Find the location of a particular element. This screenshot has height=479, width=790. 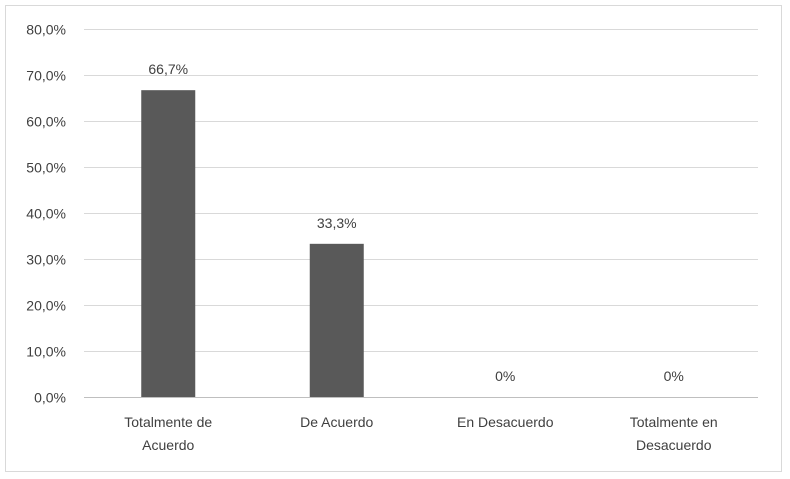

y-tick-label: 70,0% is located at coordinates (46, 76).